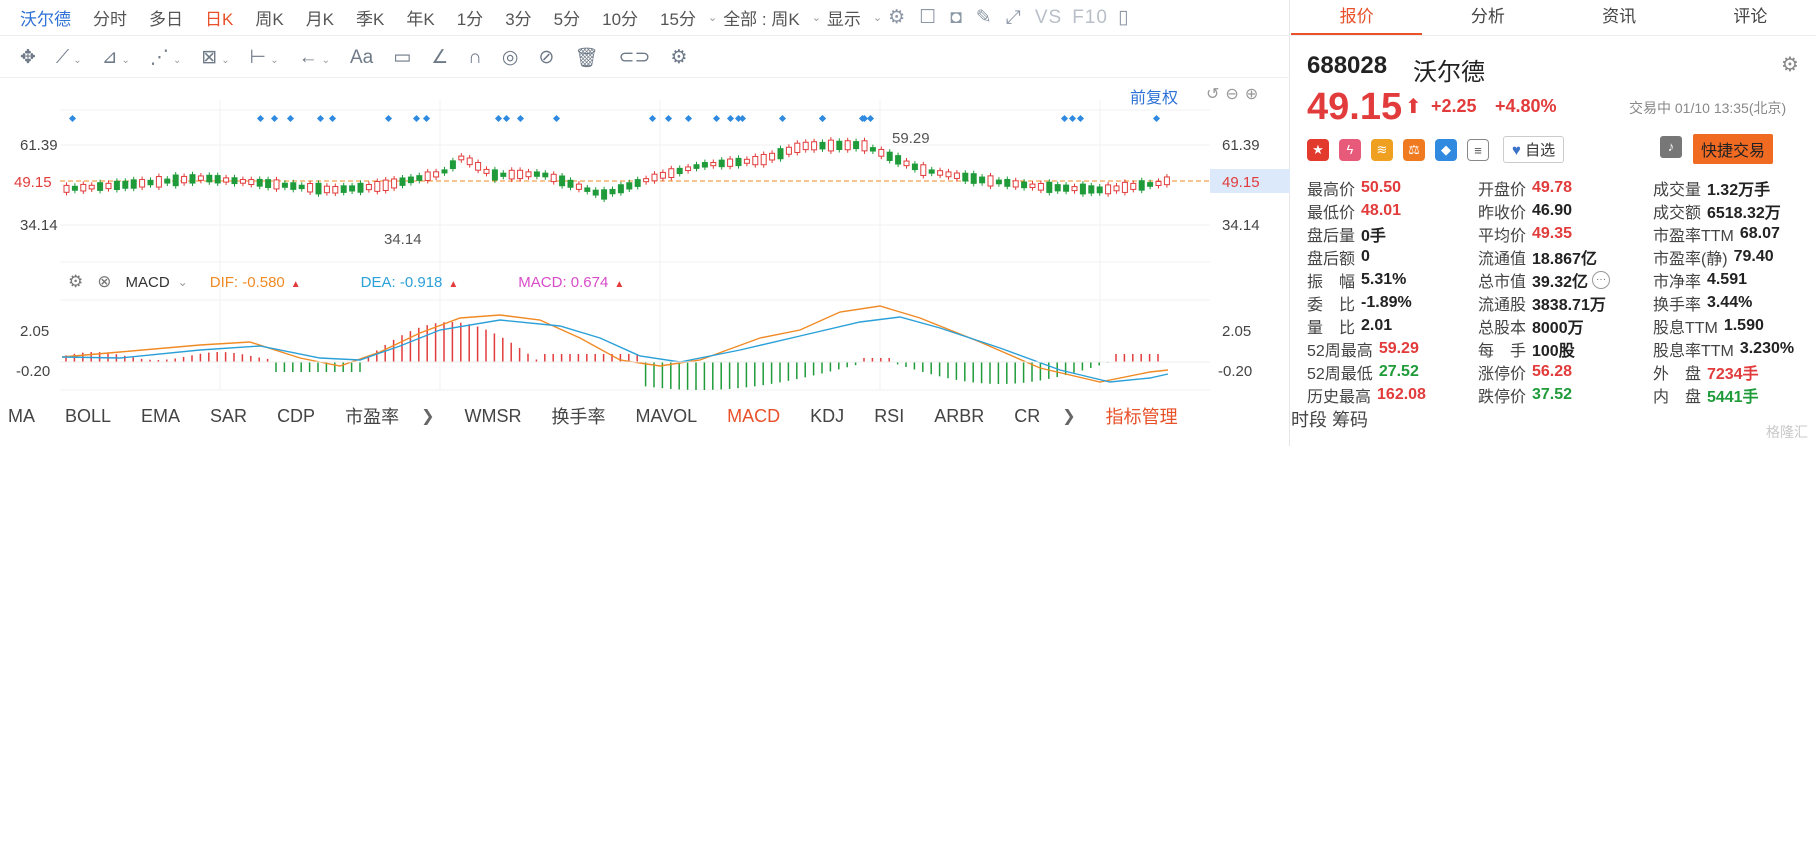 The image size is (1816, 852). What do you see at coordinates (219, 19) in the screenshot?
I see `period-tab-active: 日K` at bounding box center [219, 19].